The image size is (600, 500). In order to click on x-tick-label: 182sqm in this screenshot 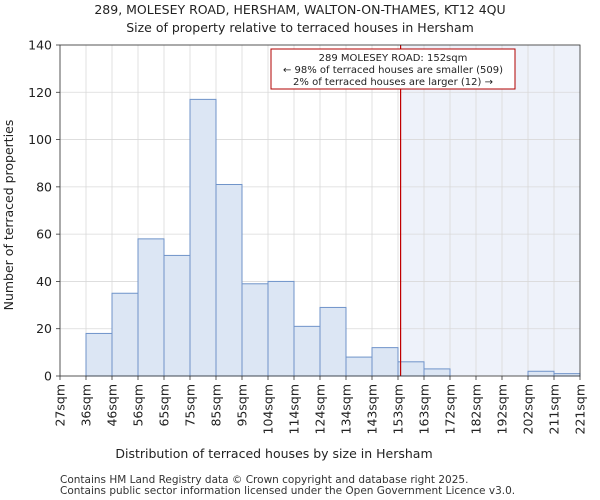, I will do `click(476, 409)`.